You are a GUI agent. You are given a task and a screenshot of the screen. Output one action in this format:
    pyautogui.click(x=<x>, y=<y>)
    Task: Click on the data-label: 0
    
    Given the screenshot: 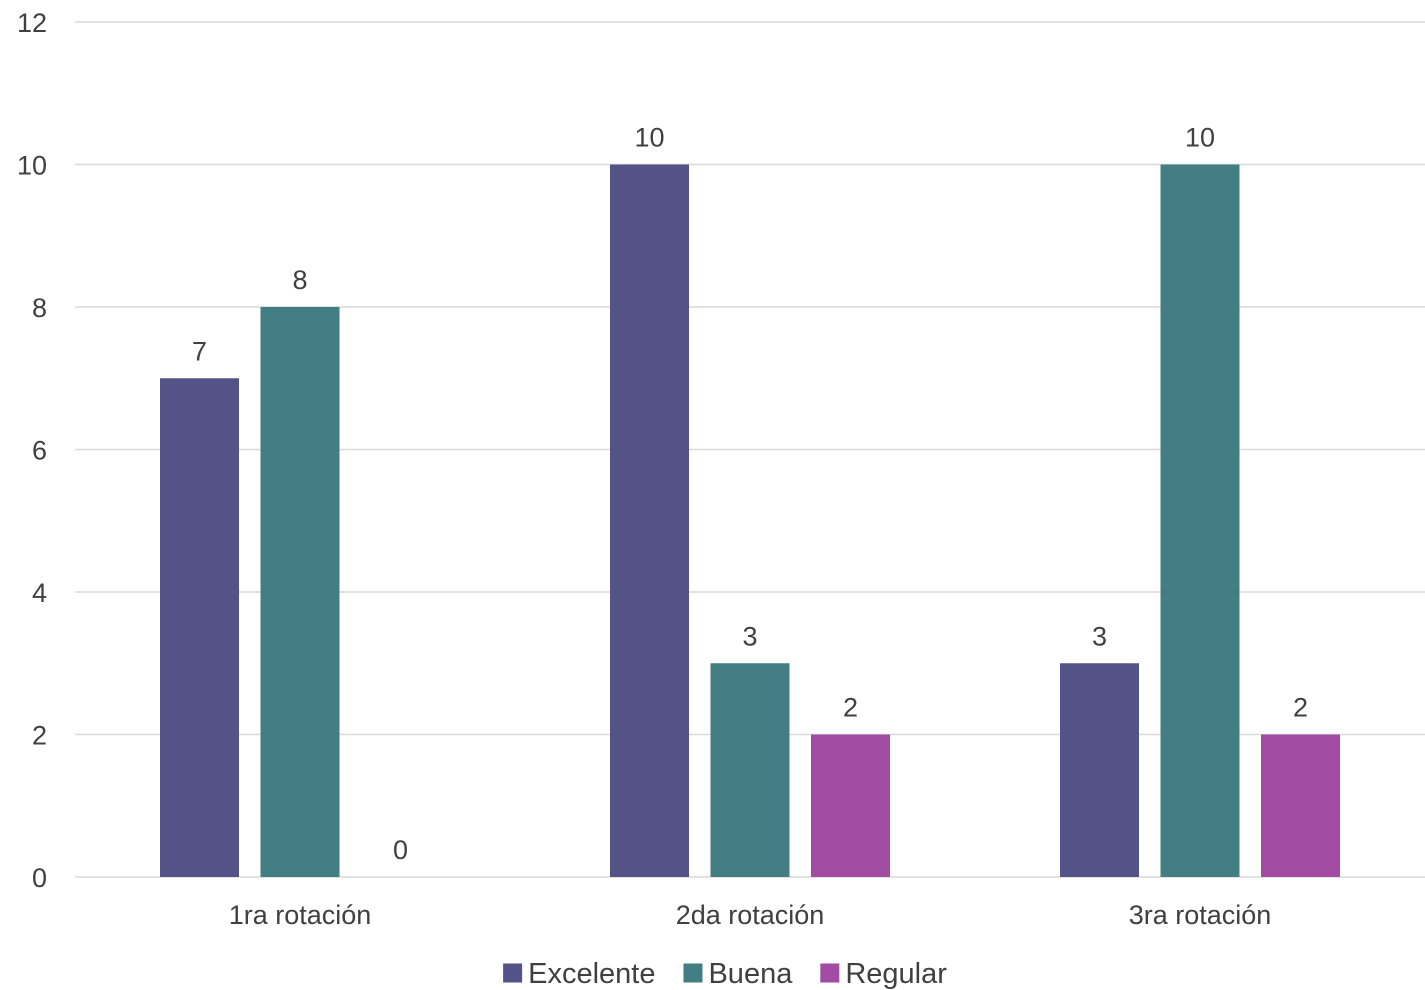 What is the action you would take?
    pyautogui.click(x=400, y=850)
    